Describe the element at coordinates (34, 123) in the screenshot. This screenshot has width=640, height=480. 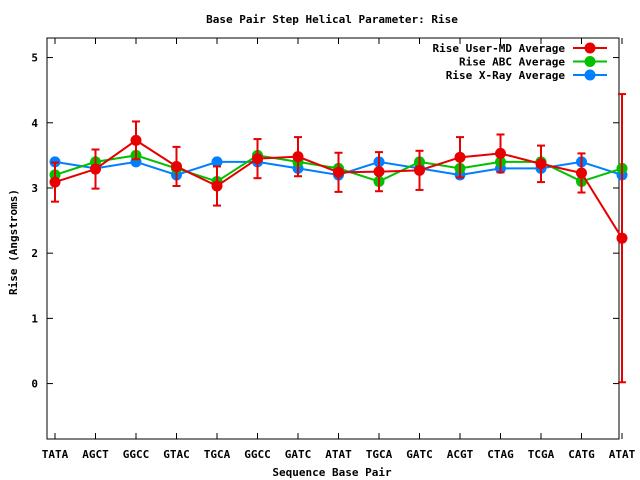
I see `y-tick-label: 4` at that location.